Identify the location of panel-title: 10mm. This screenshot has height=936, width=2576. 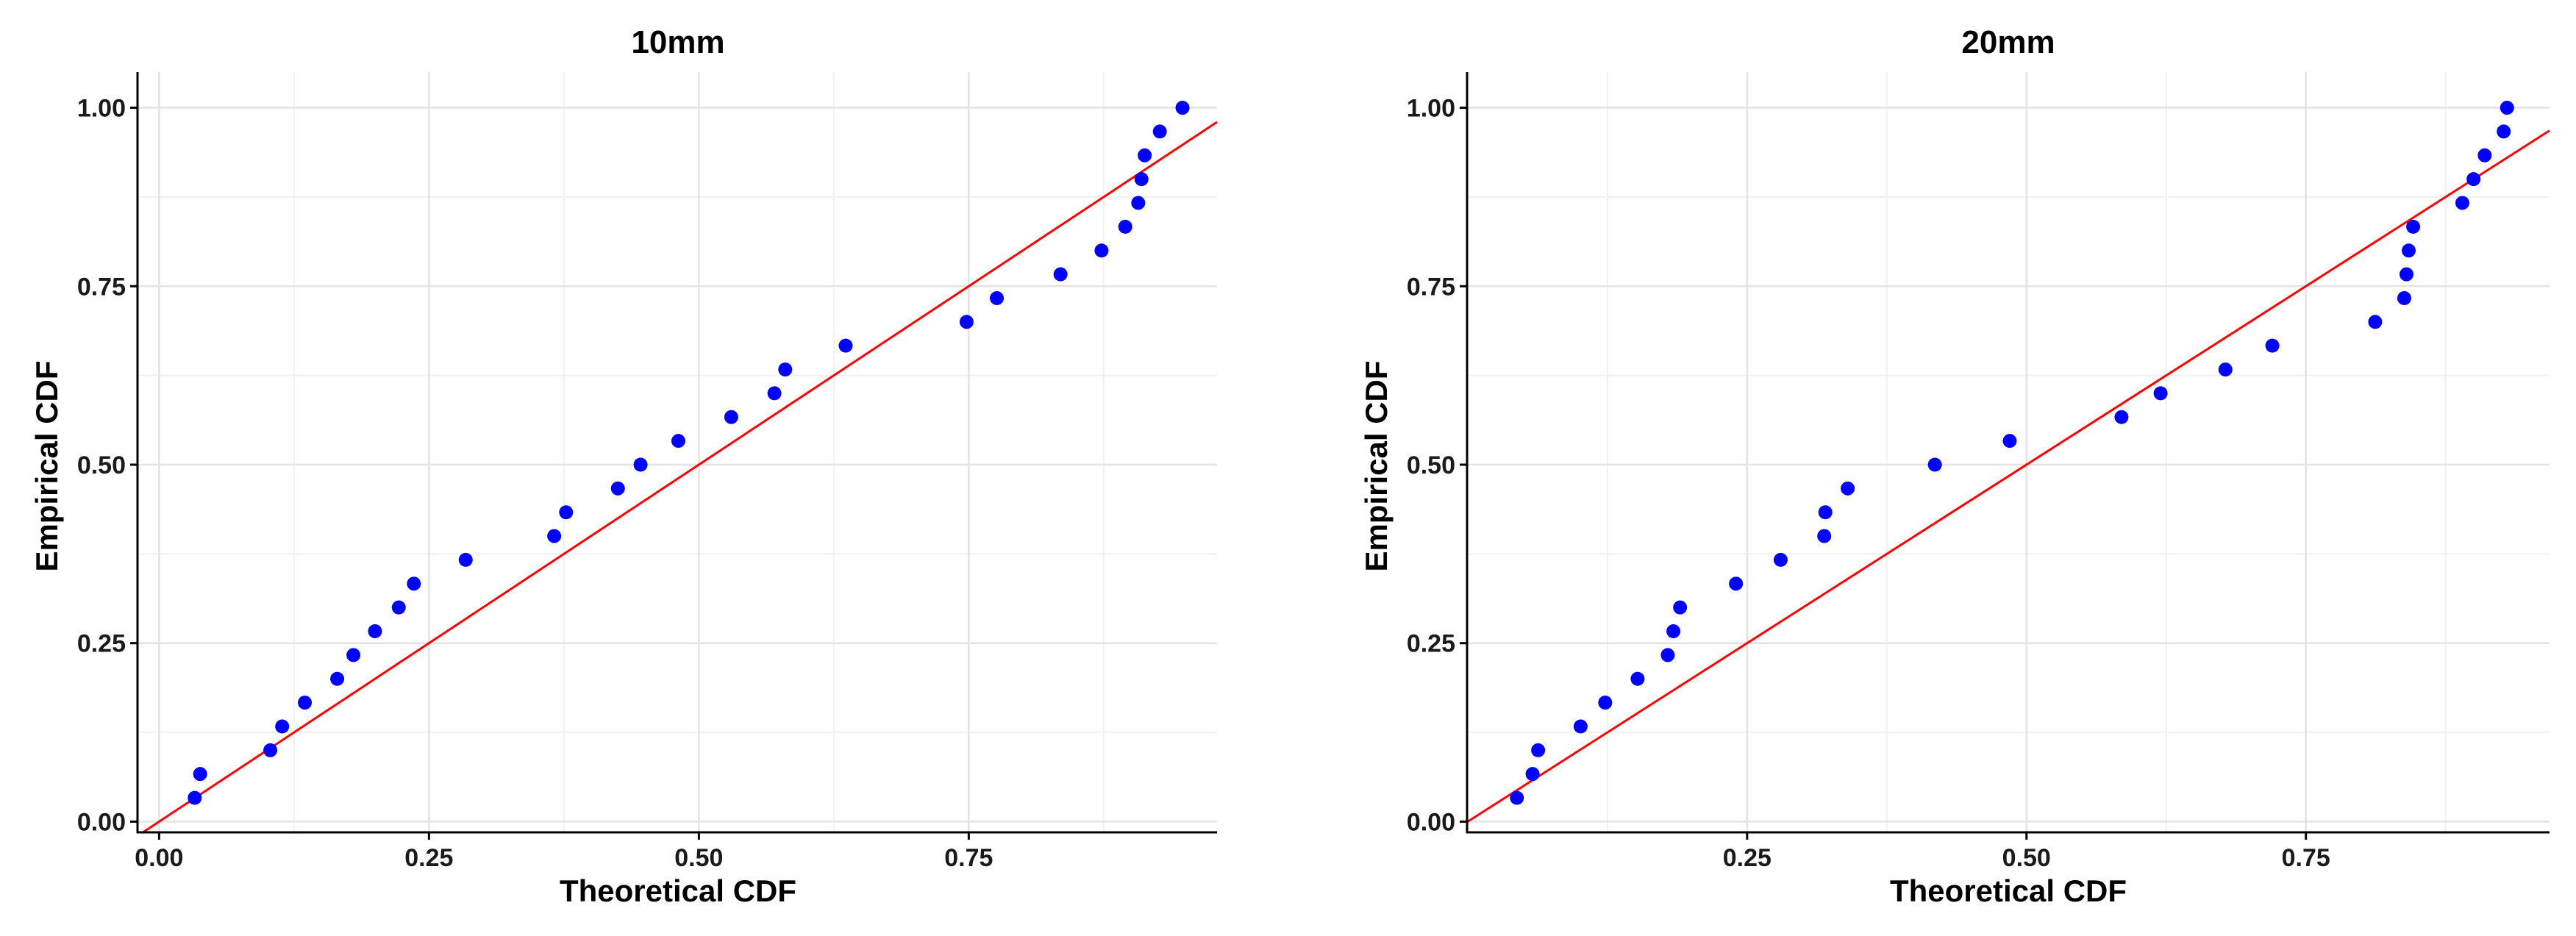
(677, 42).